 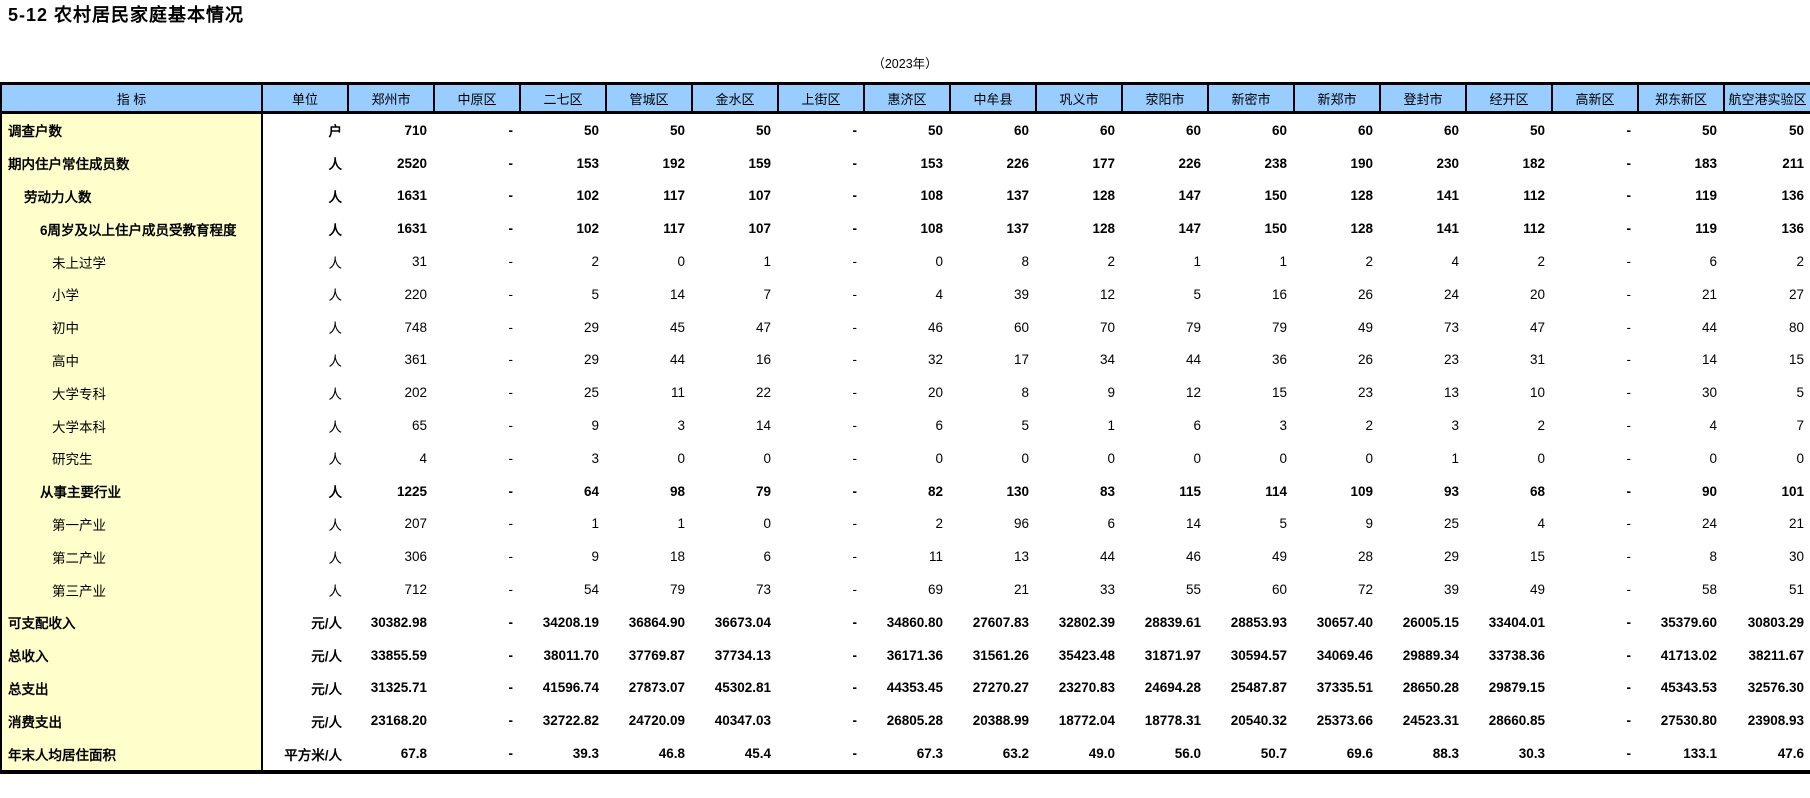 What do you see at coordinates (476, 98) in the screenshot?
I see `column-header: 中原区` at bounding box center [476, 98].